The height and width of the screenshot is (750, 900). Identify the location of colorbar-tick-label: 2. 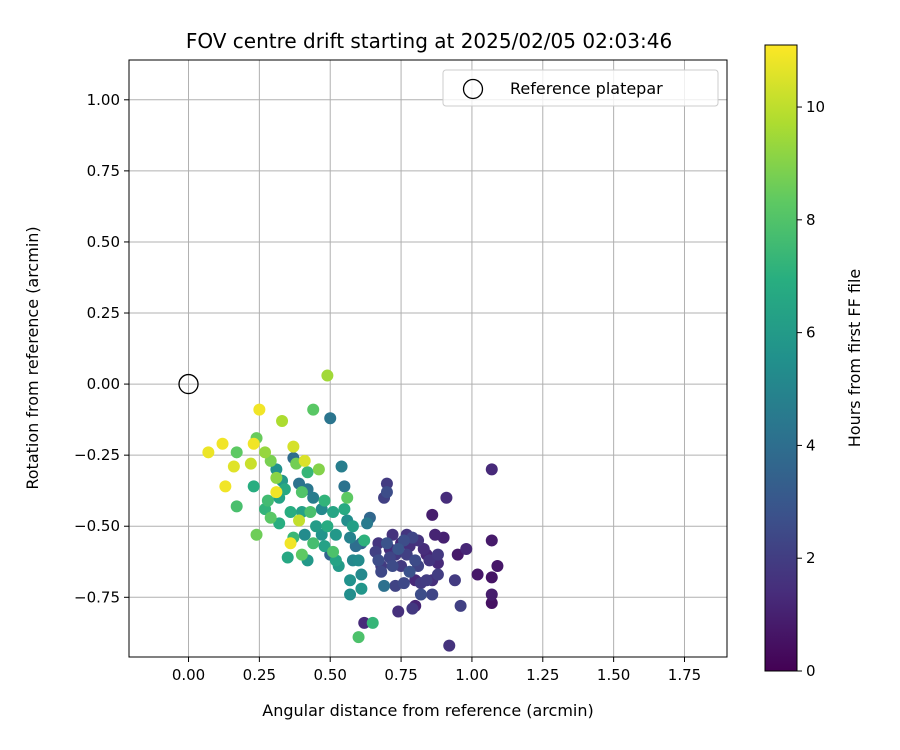
(811, 558).